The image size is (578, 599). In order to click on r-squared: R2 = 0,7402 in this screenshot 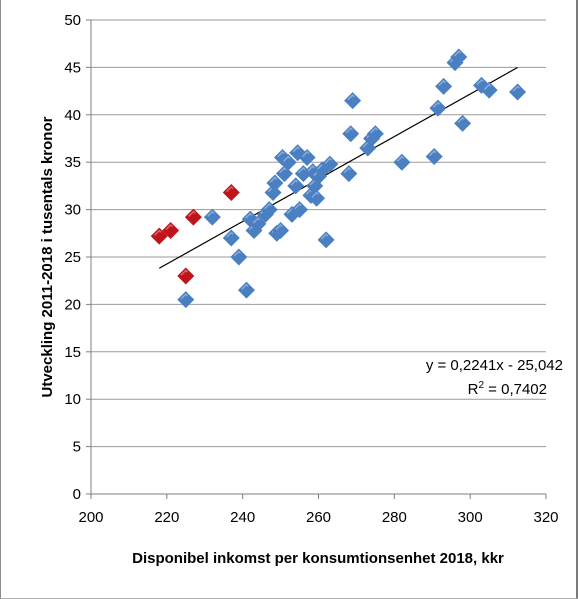, I will do `click(507, 389)`.